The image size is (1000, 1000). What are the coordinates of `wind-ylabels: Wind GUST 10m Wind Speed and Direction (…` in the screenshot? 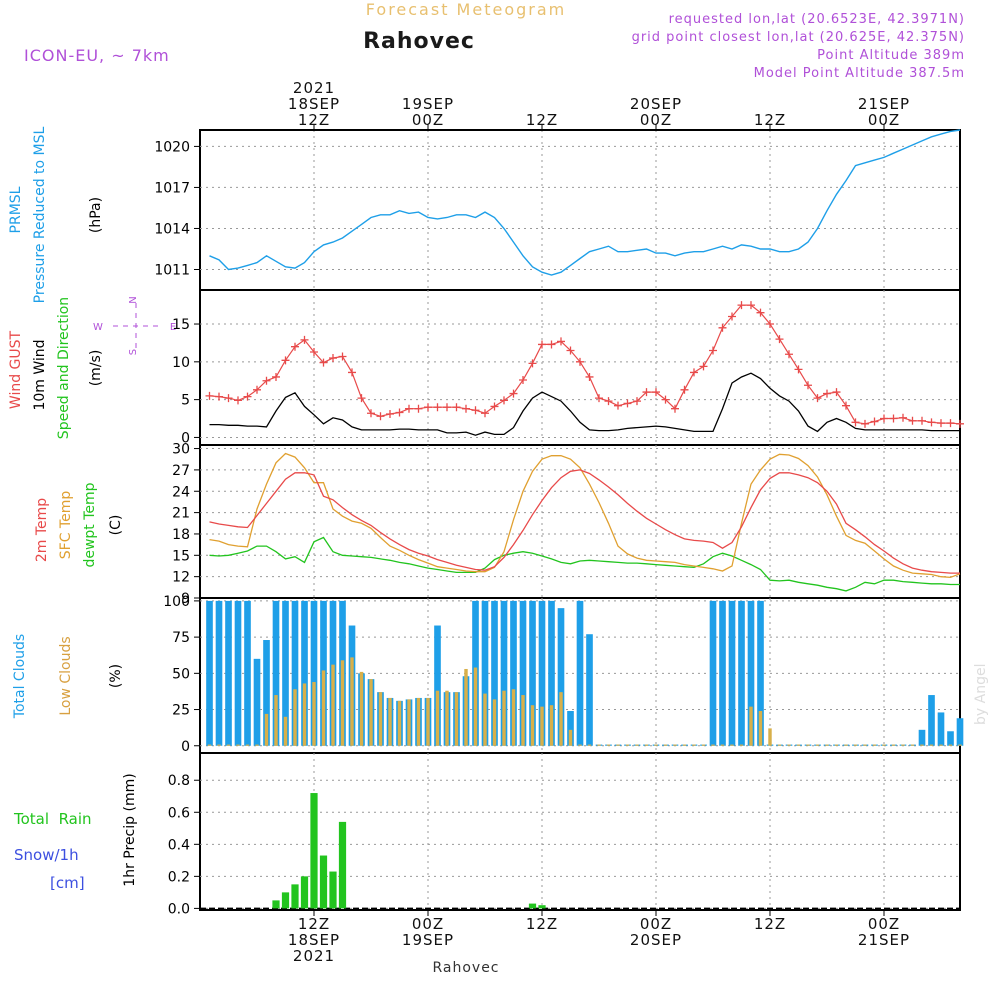 It's located at (92, 367).